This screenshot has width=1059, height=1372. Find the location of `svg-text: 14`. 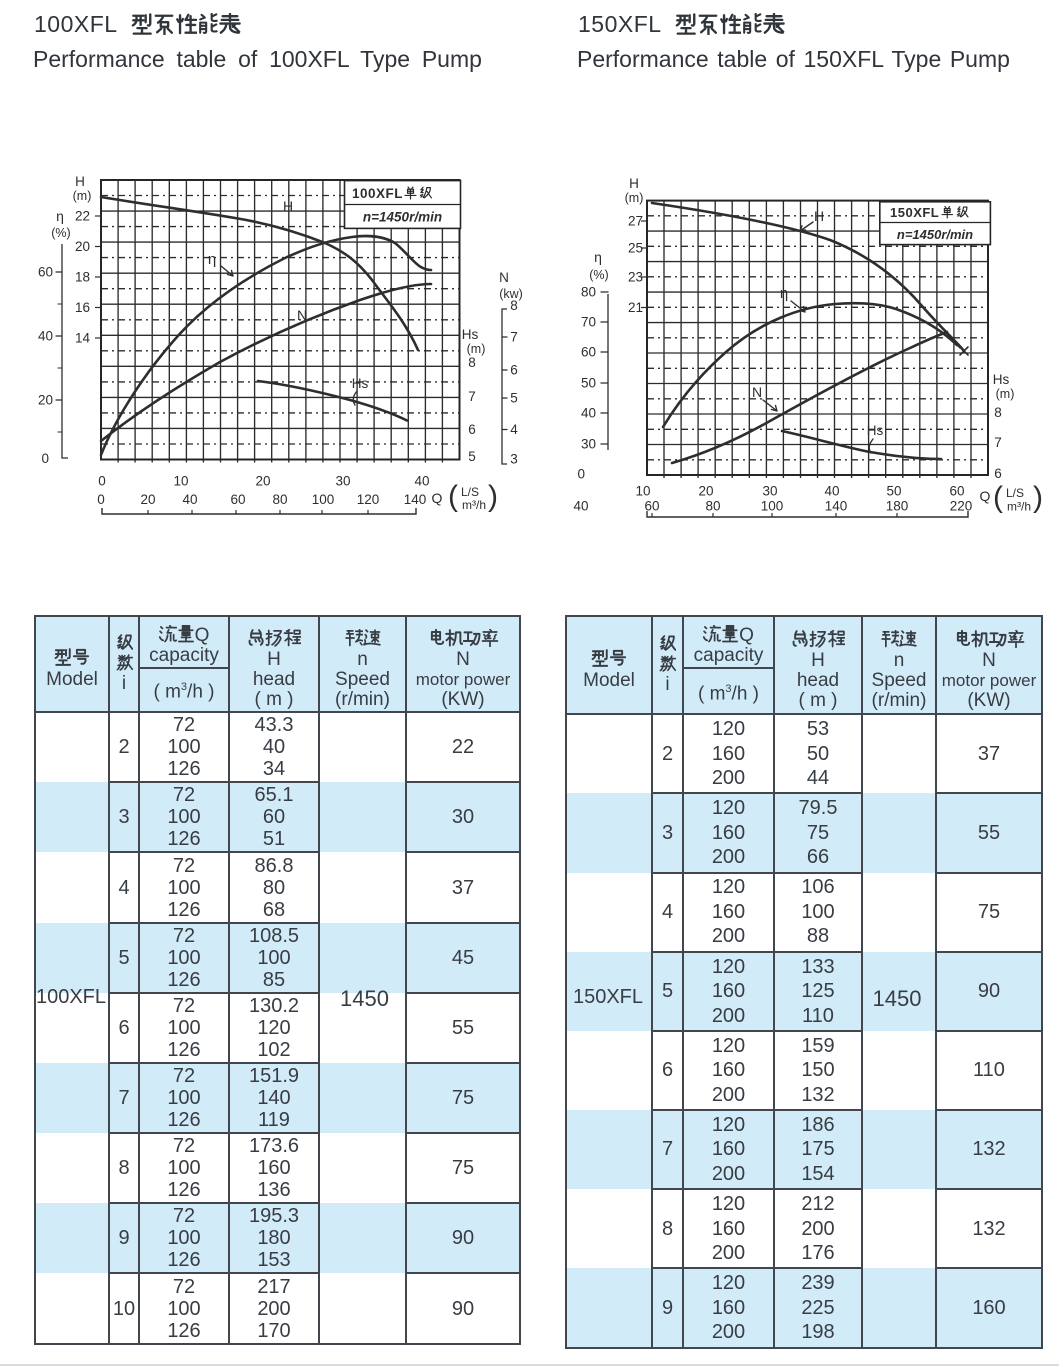

svg-text: 14 is located at coordinates (83, 338).